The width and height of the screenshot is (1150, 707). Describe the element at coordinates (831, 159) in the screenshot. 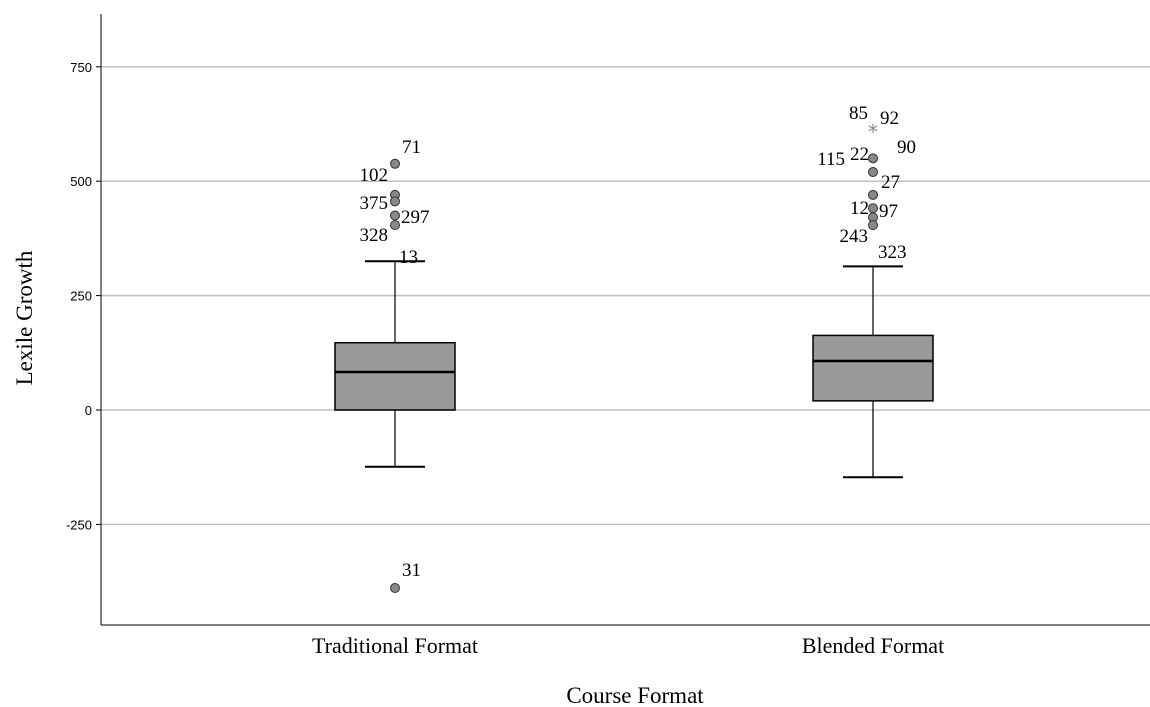

I see `case-number-label: 115` at that location.